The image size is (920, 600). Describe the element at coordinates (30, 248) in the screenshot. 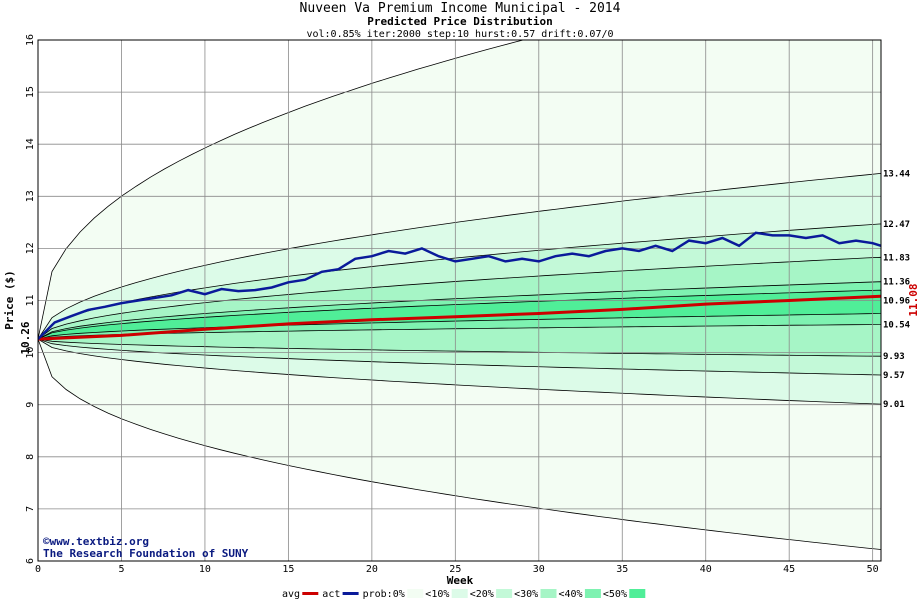

I see `y-tick-label: 12` at that location.